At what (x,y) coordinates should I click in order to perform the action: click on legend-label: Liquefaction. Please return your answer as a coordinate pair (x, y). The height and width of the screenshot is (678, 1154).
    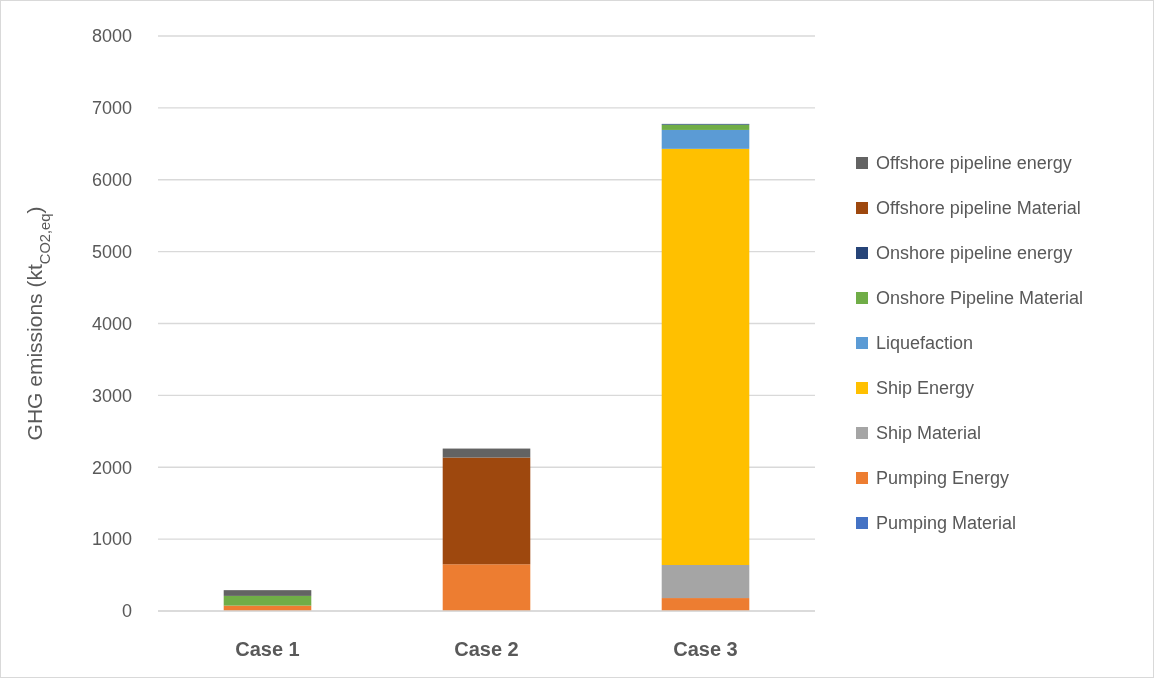
    Looking at the image, I should click on (925, 343).